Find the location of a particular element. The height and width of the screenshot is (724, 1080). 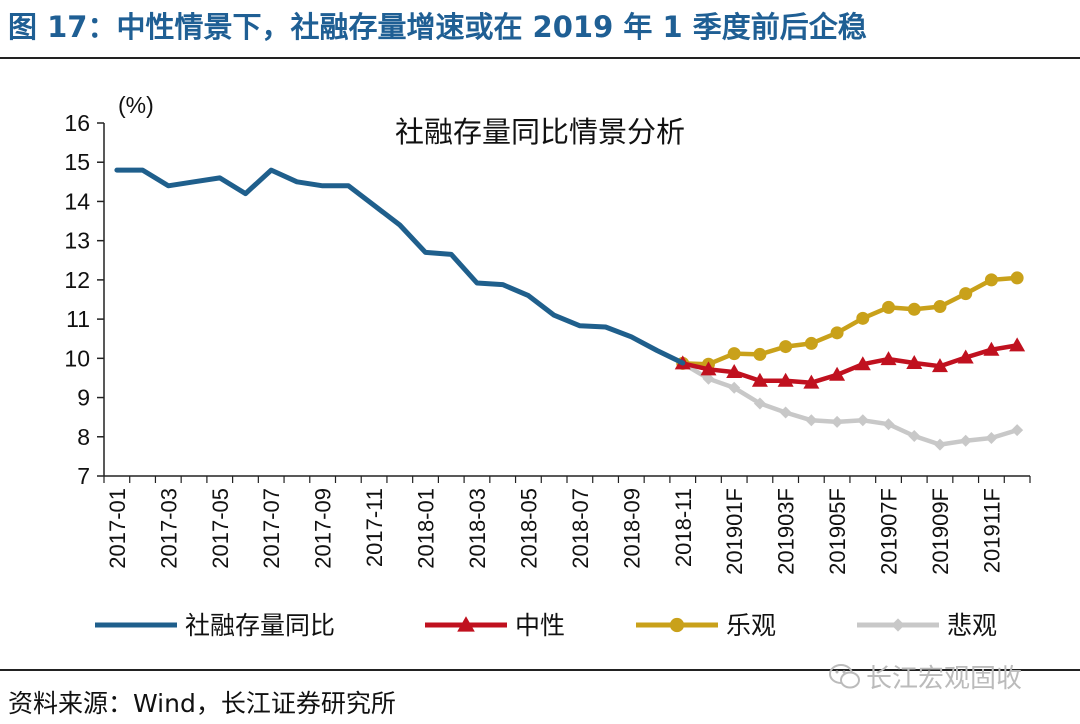

legend-item: 乐观 is located at coordinates (706, 625).